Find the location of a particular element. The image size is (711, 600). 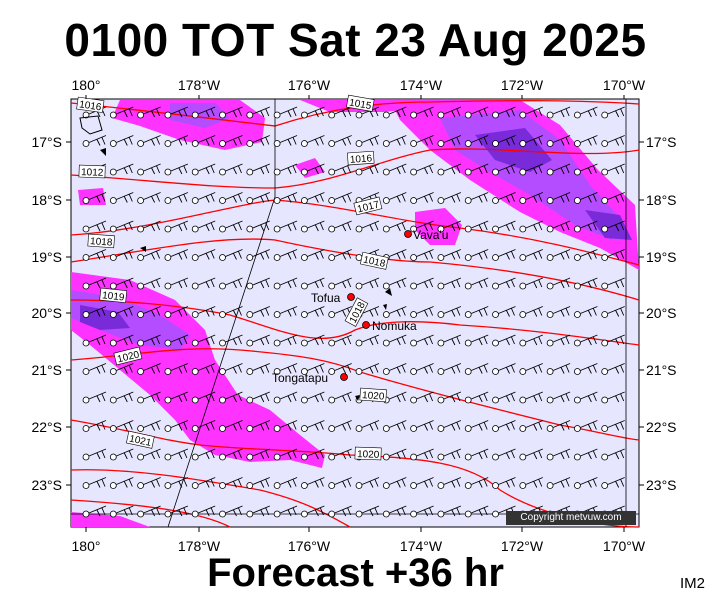

svg-text: 1018 is located at coordinates (101, 242).